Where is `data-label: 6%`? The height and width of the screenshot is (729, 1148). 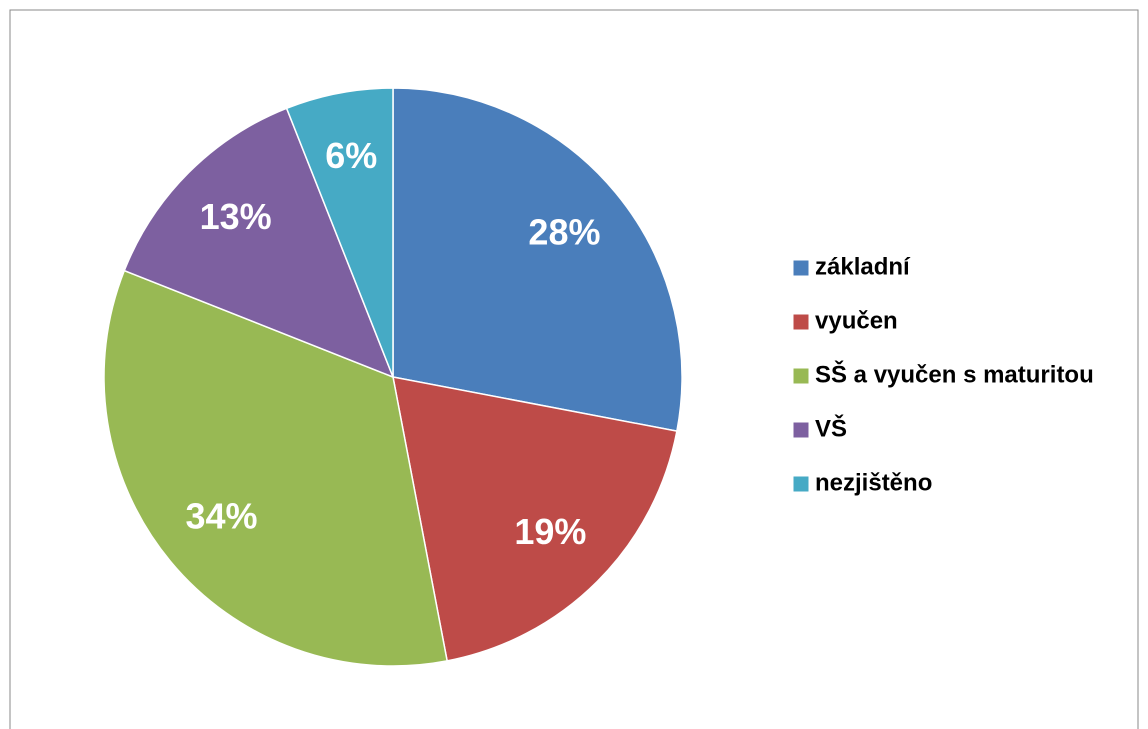
data-label: 6% is located at coordinates (351, 155).